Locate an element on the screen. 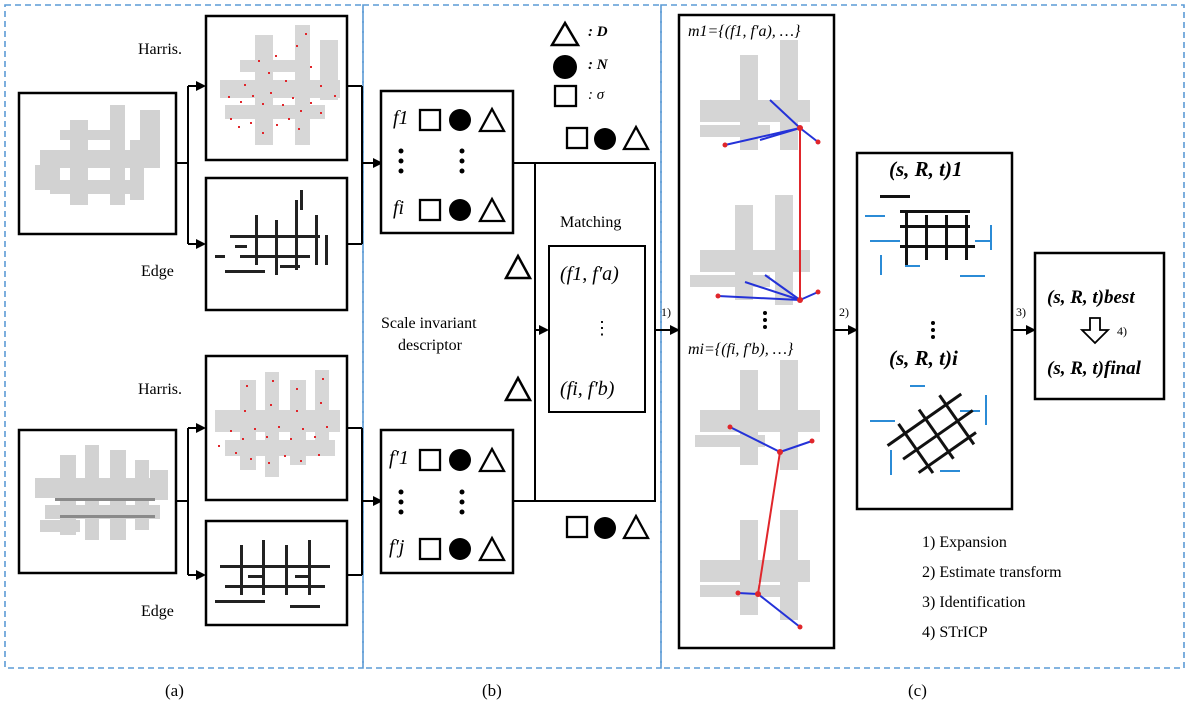  transform-best-label: (s, R, t)best is located at coordinates (1091, 297).